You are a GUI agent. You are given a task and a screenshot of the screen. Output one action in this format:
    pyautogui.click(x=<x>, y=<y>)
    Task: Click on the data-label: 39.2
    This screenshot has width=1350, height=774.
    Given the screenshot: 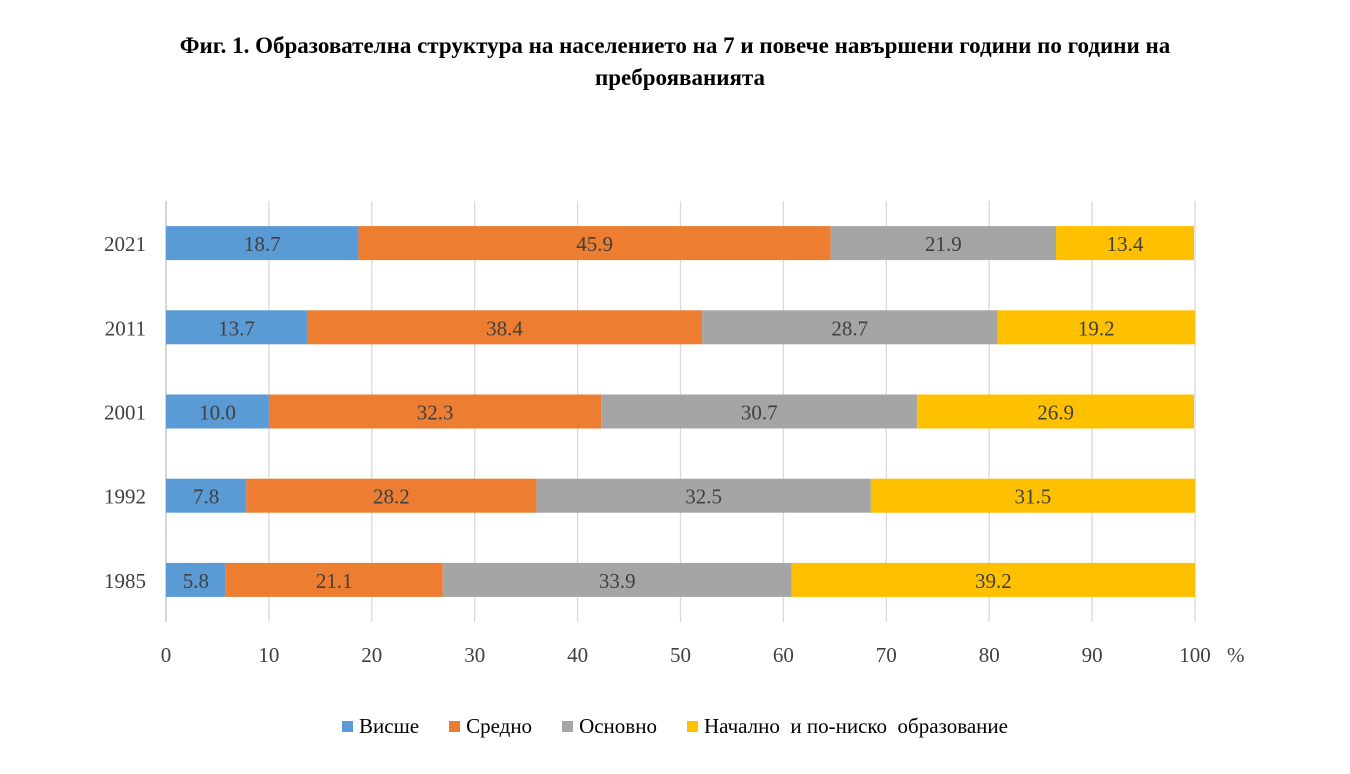 What is the action you would take?
    pyautogui.click(x=993, y=581)
    